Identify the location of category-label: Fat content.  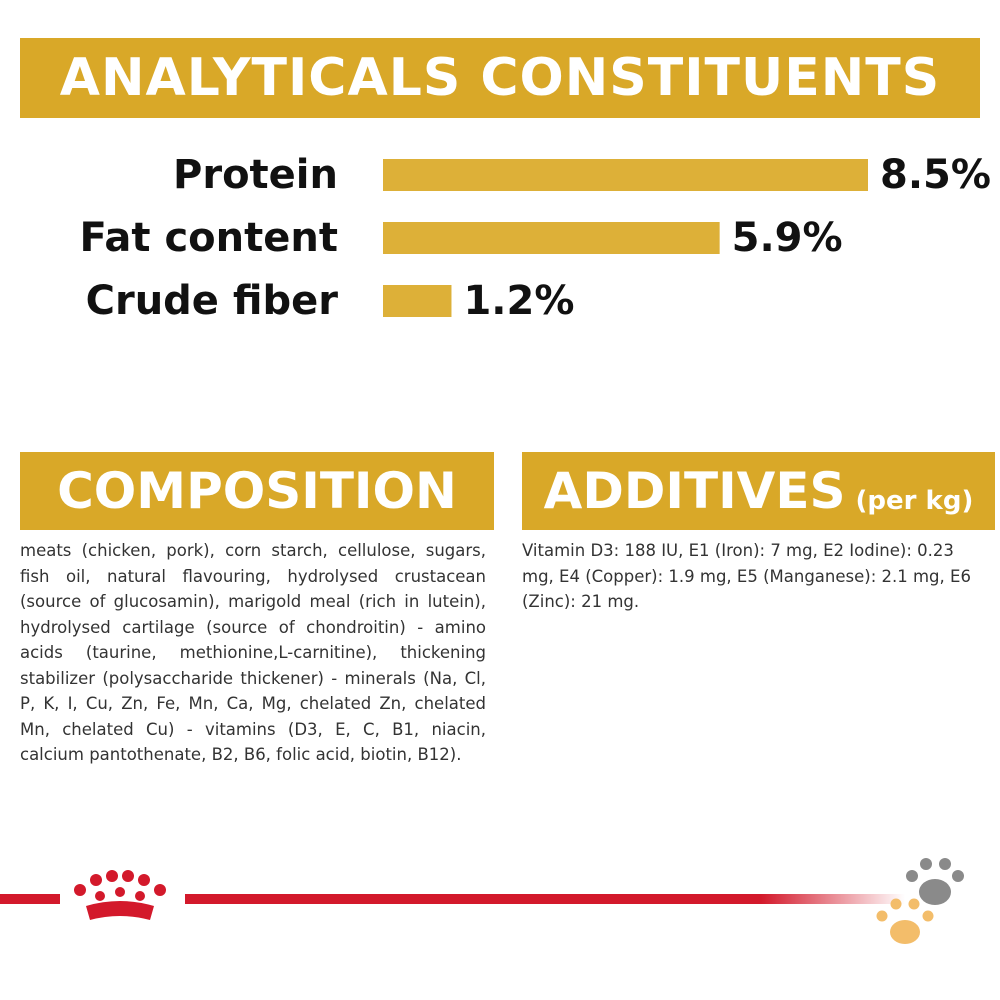
(208, 238).